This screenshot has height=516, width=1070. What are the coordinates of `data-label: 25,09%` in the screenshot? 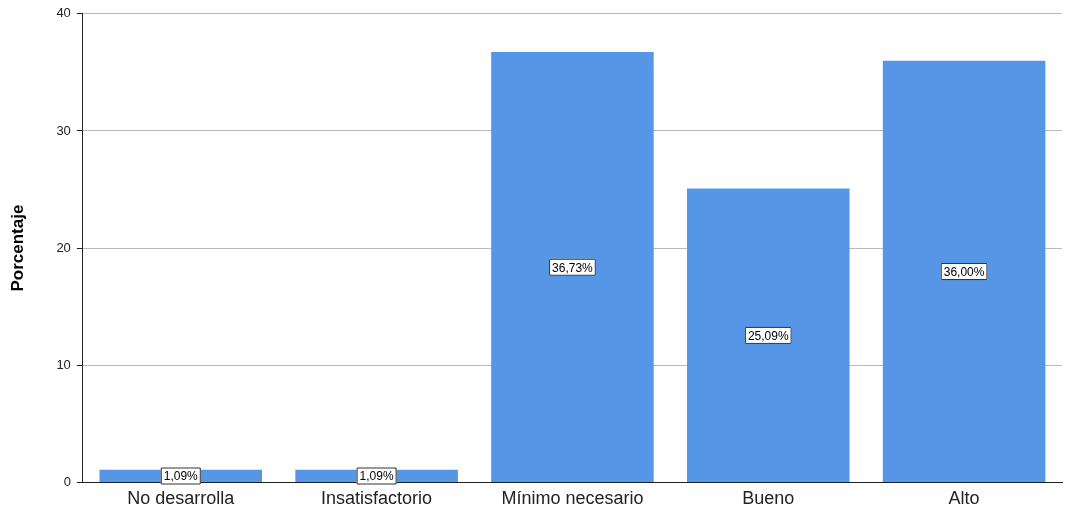 It's located at (768, 335).